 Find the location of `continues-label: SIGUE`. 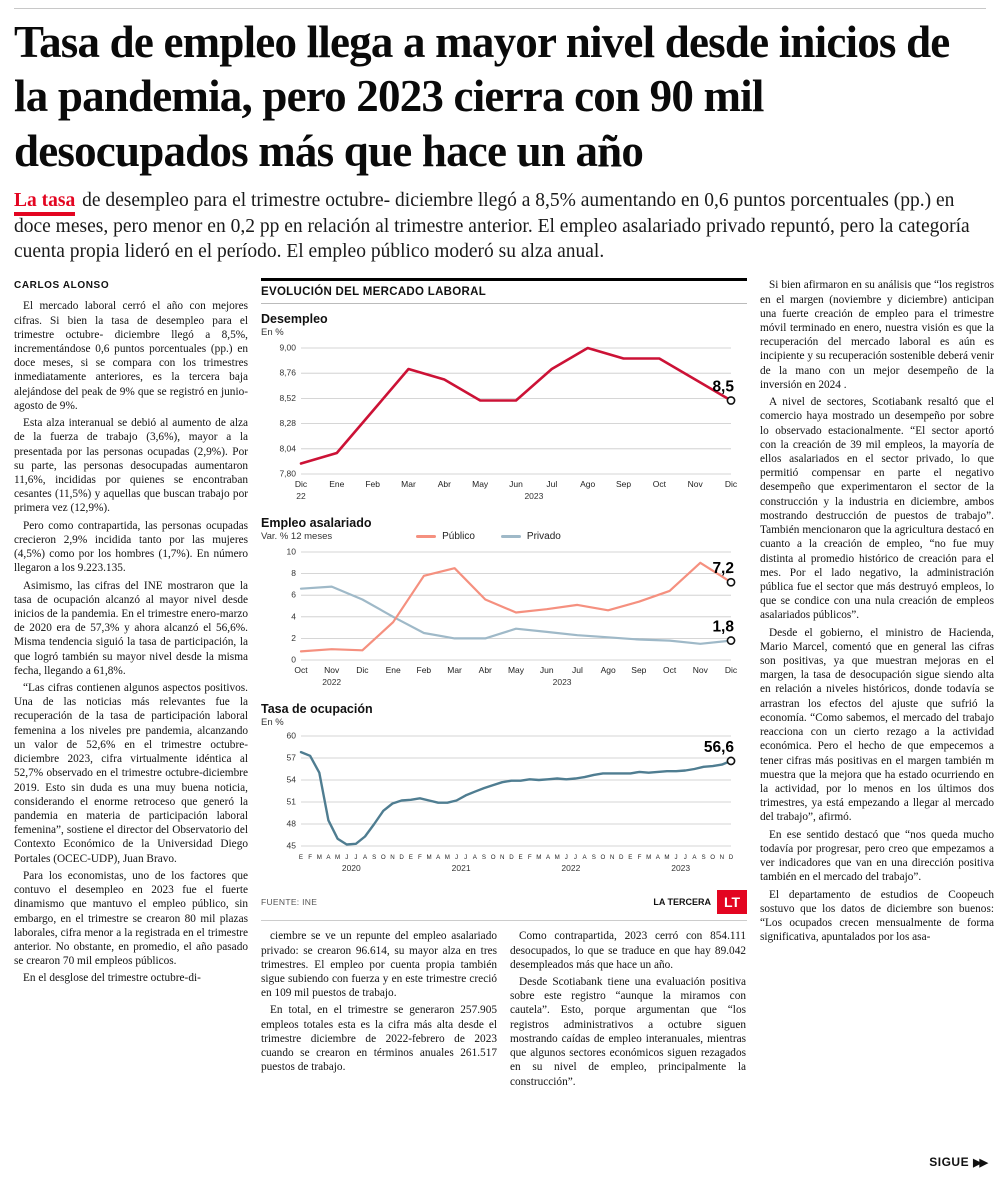

continues-label: SIGUE is located at coordinates (949, 1162).